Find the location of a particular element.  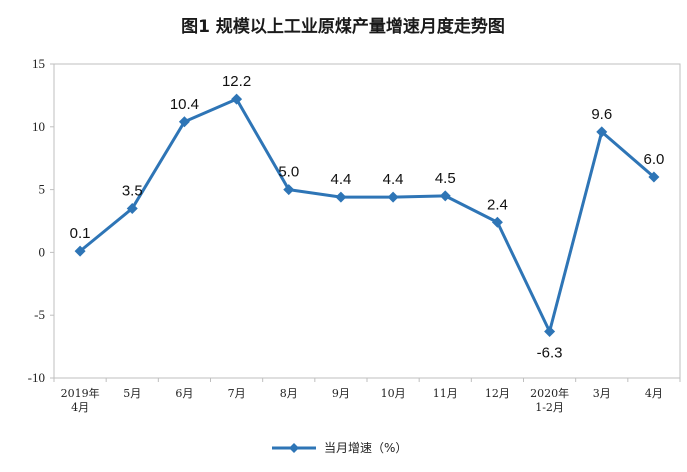

x-tick-label: 2019年 4月 is located at coordinates (80, 400).